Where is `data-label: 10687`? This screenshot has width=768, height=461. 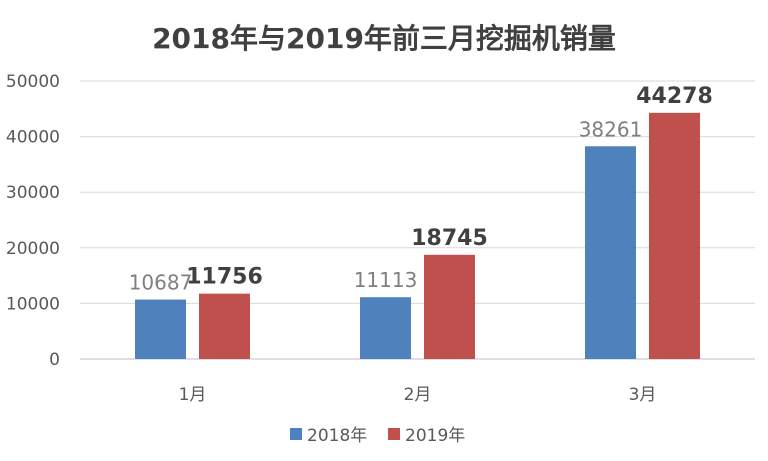
data-label: 10687 is located at coordinates (161, 283).